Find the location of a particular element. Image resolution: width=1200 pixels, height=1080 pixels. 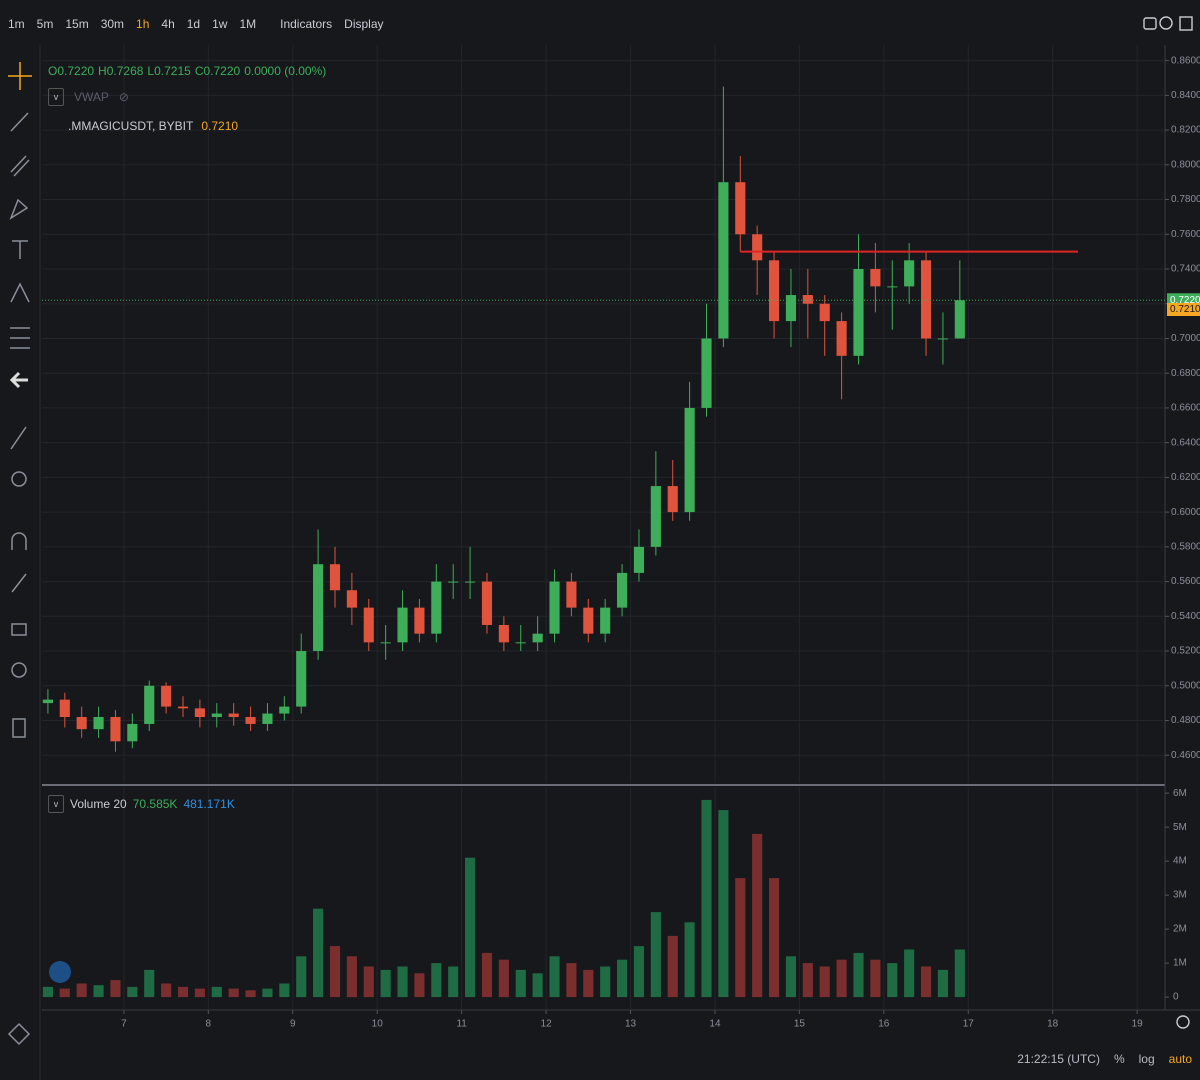

interval-button: 4h is located at coordinates (168, 24).